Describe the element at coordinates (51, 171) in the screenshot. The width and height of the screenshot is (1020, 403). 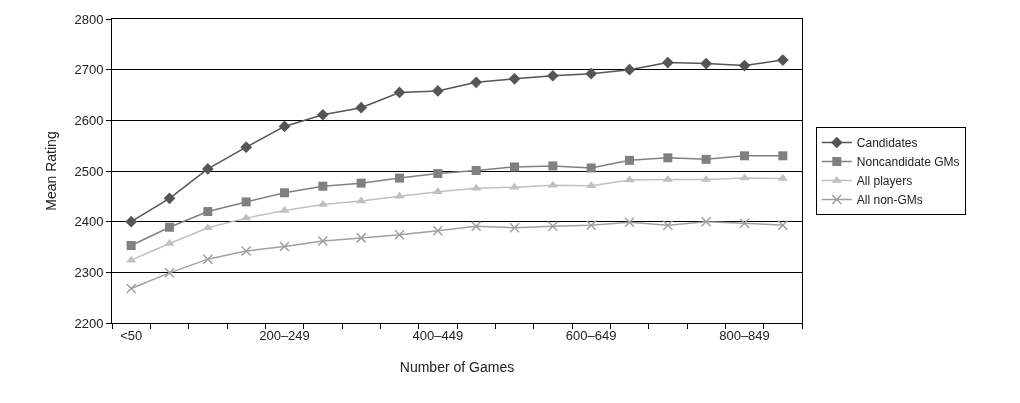
I see `y-axis-title: Mean Rating` at that location.